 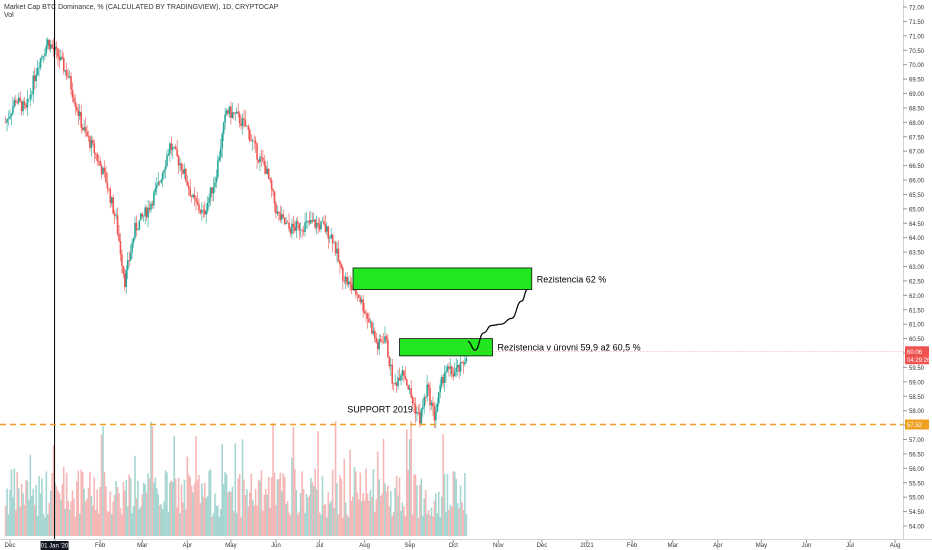 What do you see at coordinates (498, 546) in the screenshot?
I see `time-tick-label: Nov` at bounding box center [498, 546].